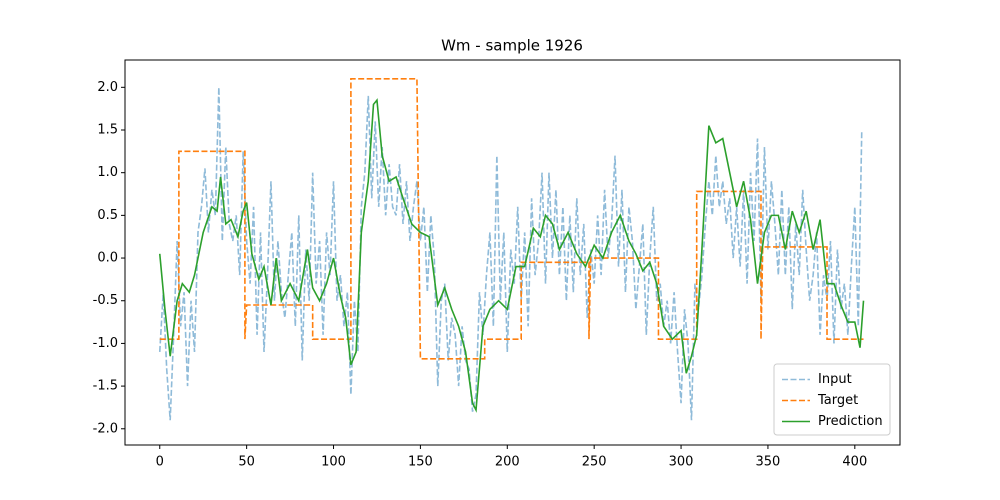 The height and width of the screenshot is (500, 1000). What do you see at coordinates (105, 428) in the screenshot?
I see `y-tick-label: -2.0` at bounding box center [105, 428].